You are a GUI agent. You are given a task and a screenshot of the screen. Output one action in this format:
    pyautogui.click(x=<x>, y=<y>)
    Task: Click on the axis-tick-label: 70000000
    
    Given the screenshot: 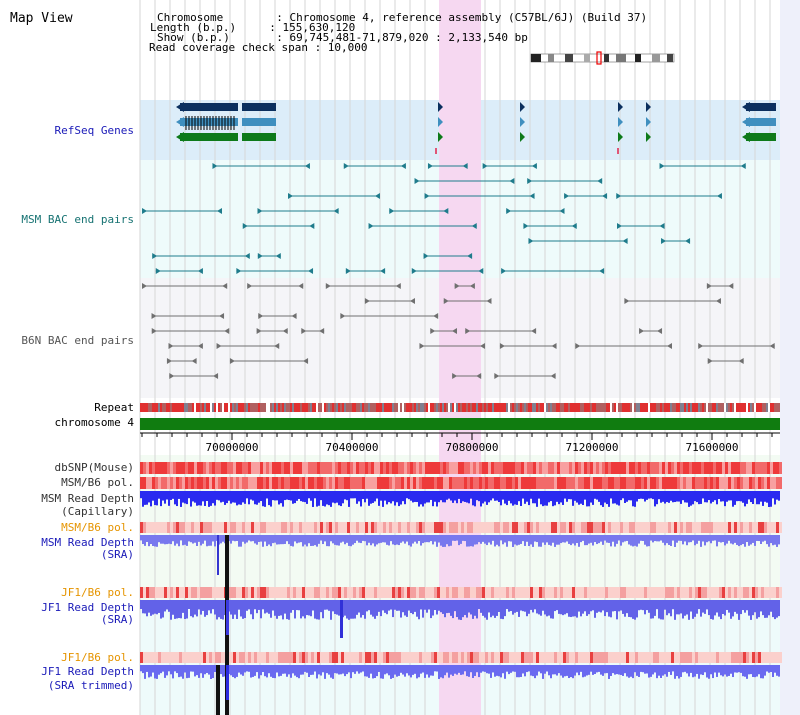 What is the action you would take?
    pyautogui.click(x=232, y=447)
    